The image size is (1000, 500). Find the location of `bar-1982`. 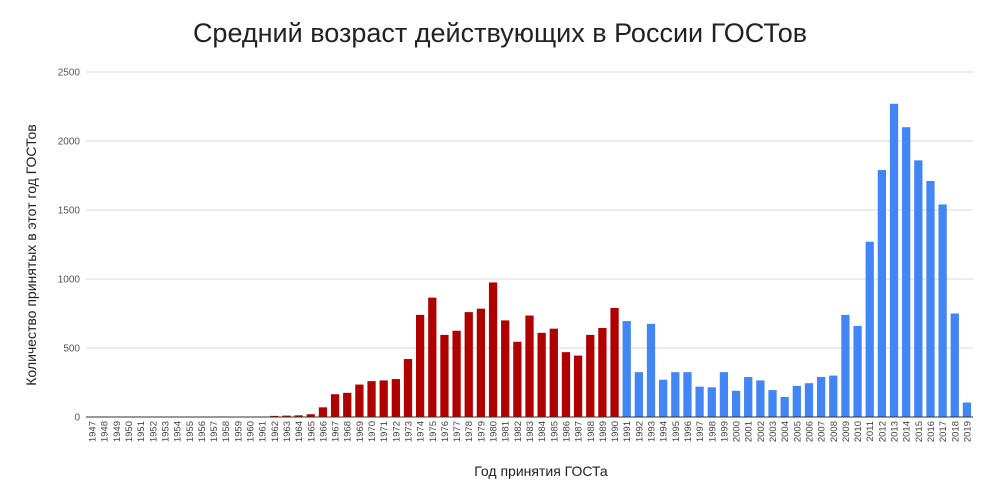

bar-1982 is located at coordinates (517, 379).